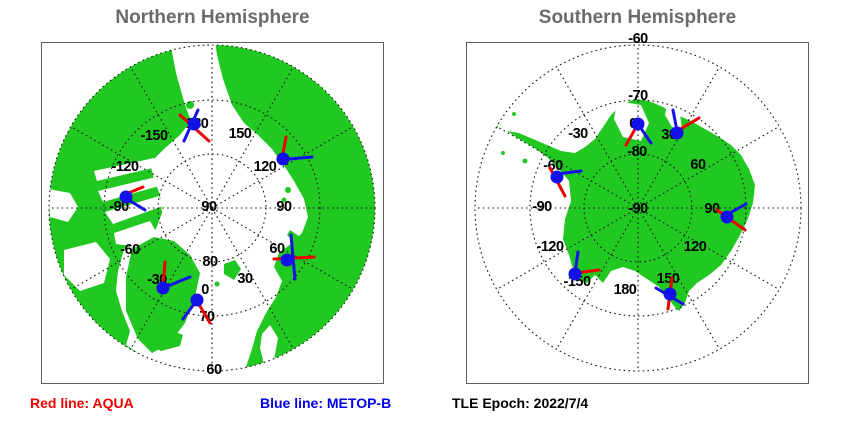  Describe the element at coordinates (637, 17) in the screenshot. I see `south-map-title: Southern Hemisphere` at that location.